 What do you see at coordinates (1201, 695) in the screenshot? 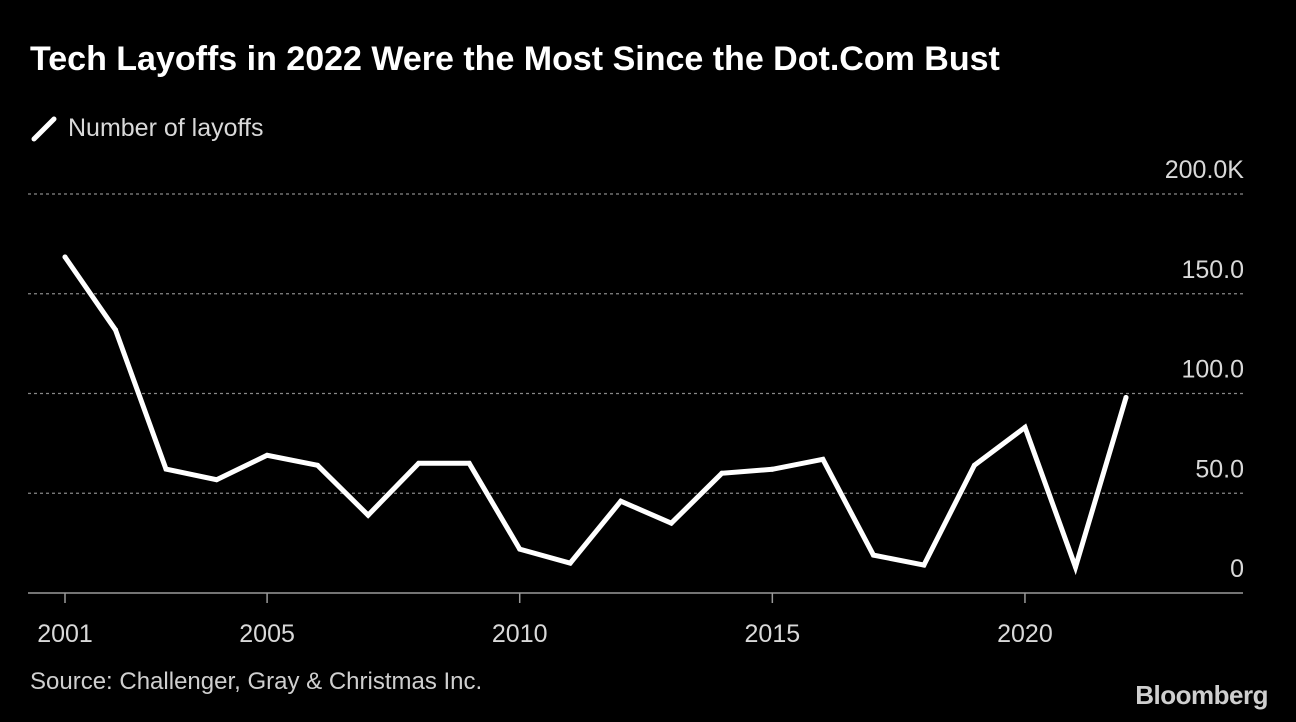
I see `brand-logo: Bloomberg` at bounding box center [1201, 695].